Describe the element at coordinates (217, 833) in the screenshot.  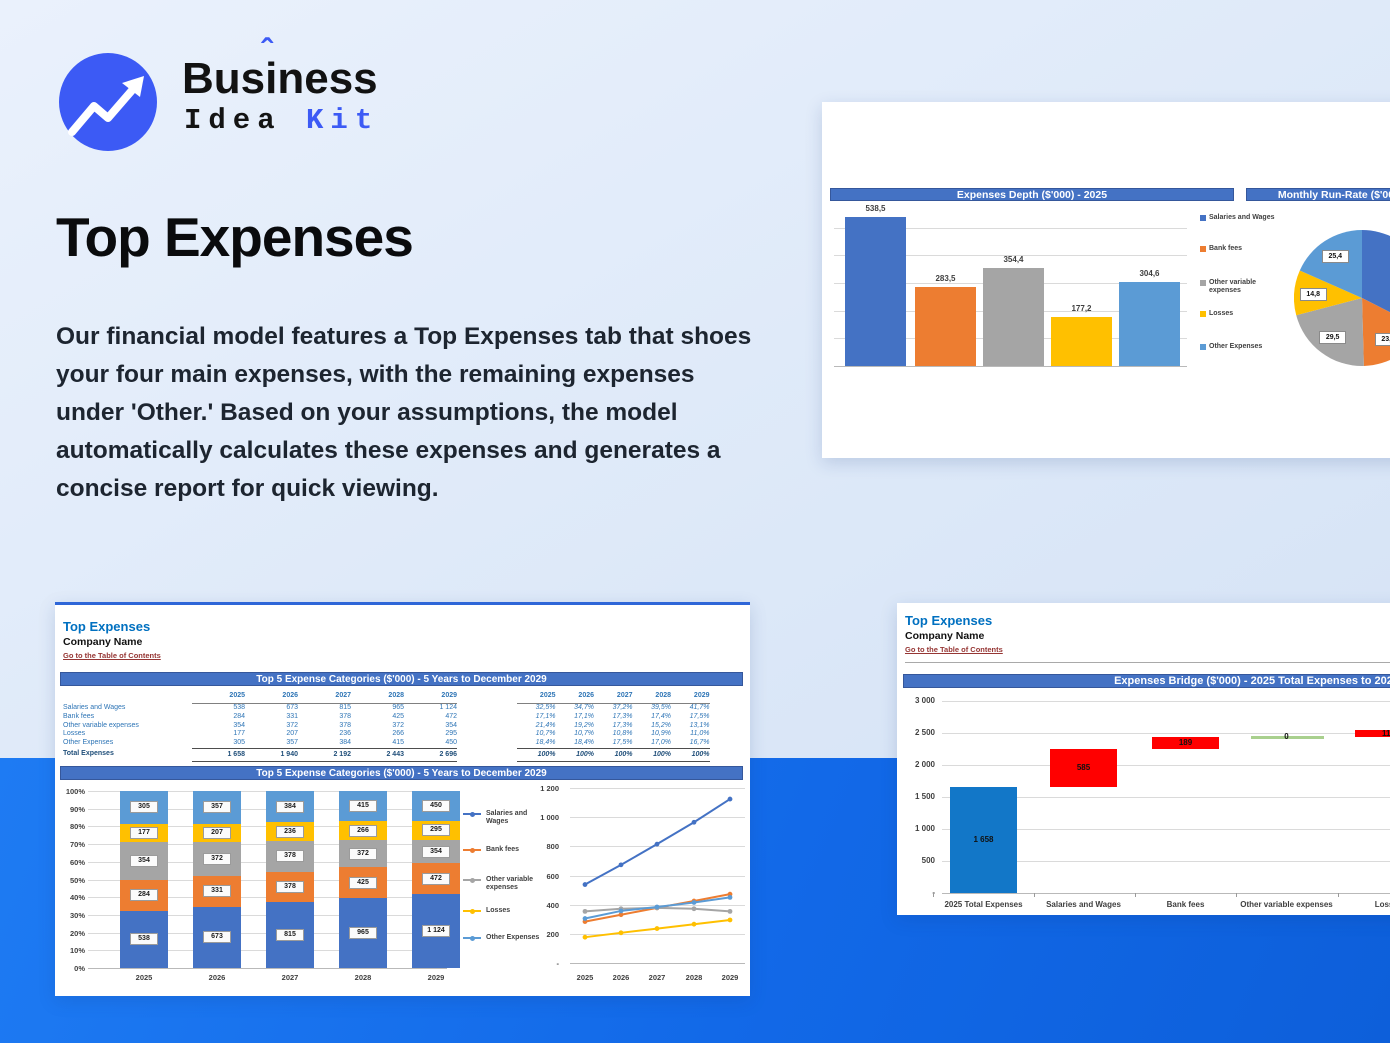
I see `data-label: 207` at that location.